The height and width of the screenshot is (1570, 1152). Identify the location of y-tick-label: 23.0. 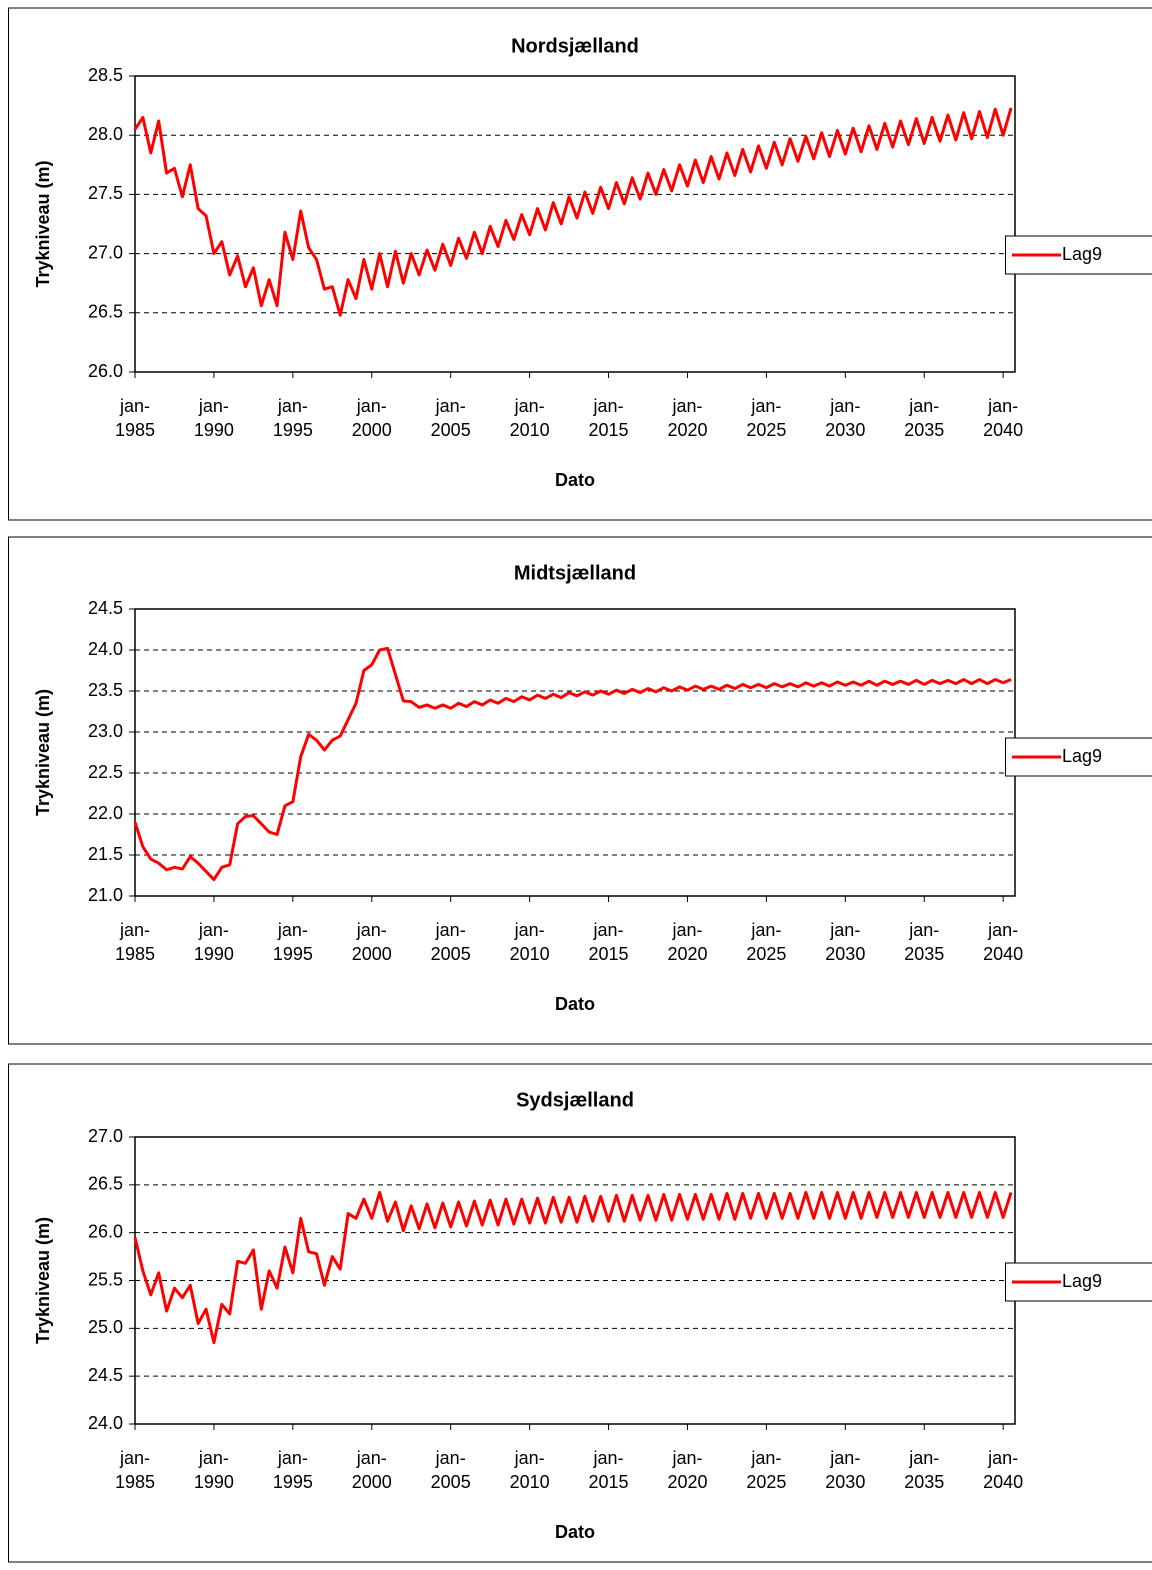
(105, 731).